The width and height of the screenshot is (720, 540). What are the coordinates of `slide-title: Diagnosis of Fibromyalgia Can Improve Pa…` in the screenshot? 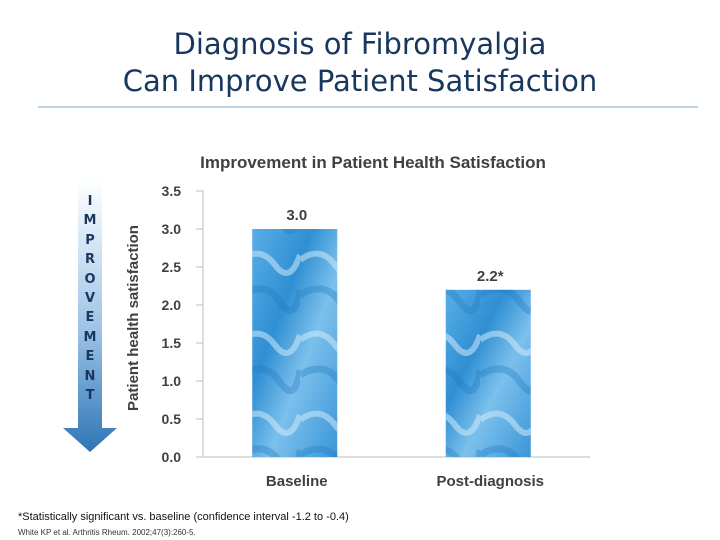 It's located at (360, 63).